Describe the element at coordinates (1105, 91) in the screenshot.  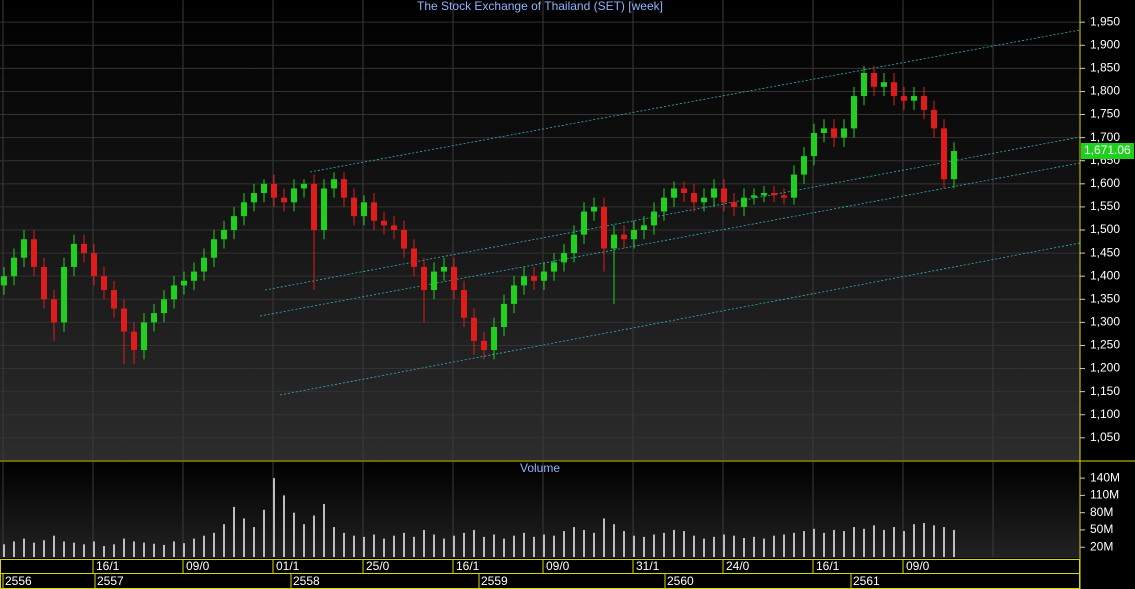
I see `y-tick-label: 1,800` at that location.